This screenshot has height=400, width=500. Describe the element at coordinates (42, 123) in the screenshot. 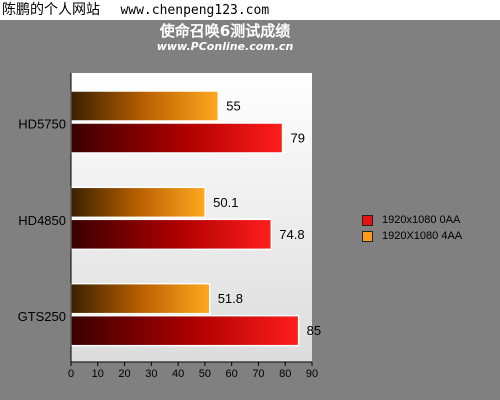

I see `category-label-hd5750: HD5750` at that location.